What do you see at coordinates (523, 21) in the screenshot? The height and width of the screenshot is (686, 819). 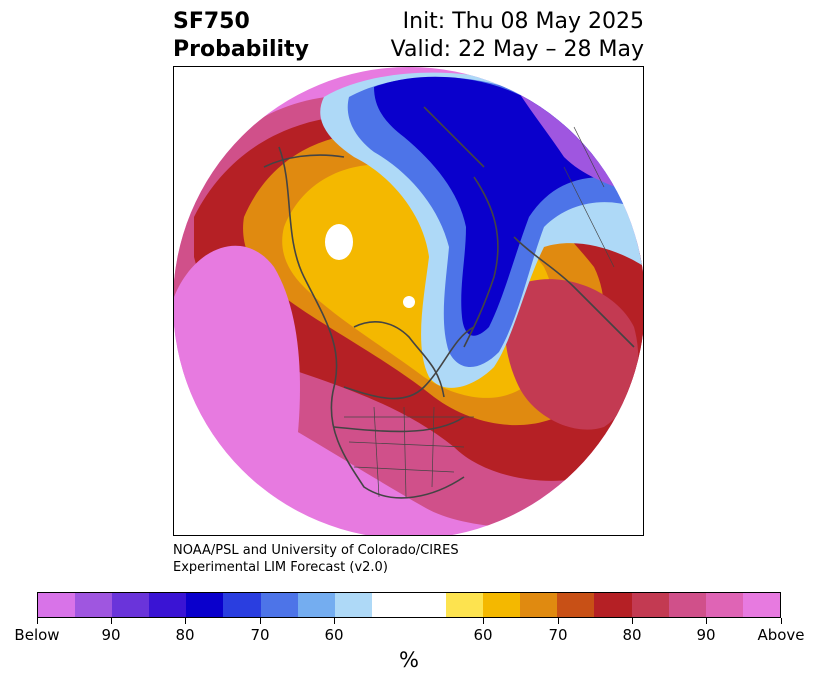 I see `init-date: Init: Thu 08 May 2025` at bounding box center [523, 21].